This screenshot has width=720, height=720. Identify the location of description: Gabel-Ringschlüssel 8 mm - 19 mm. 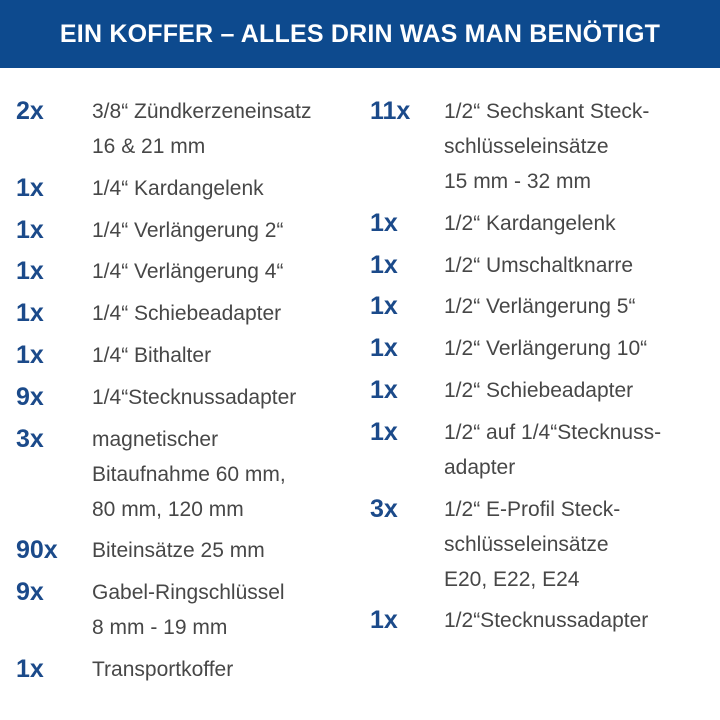
(188, 610).